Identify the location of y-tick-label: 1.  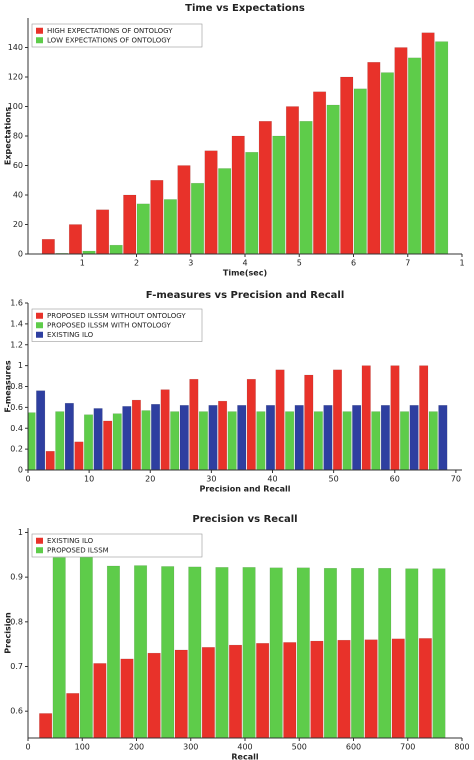
(20, 365).